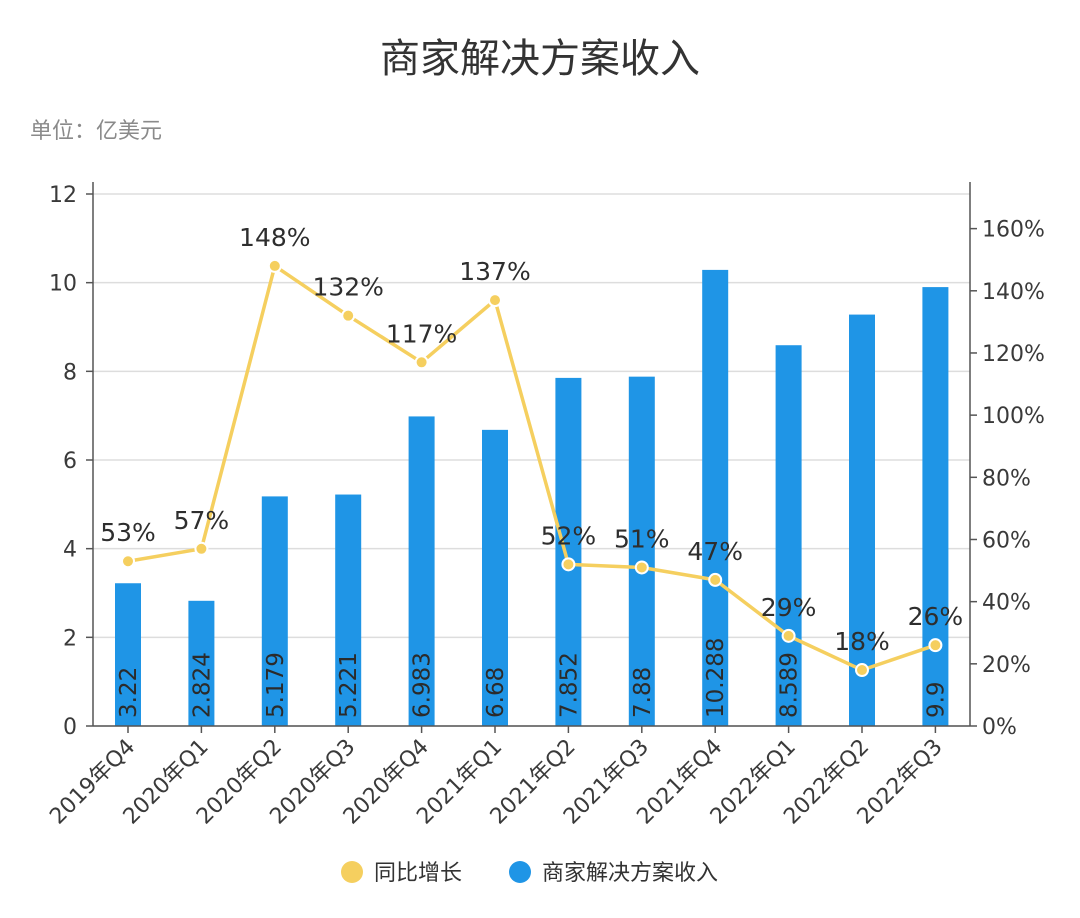 Image resolution: width=1080 pixels, height=918 pixels. Describe the element at coordinates (494, 271) in the screenshot. I see `growth-value-label: 137%` at that location.